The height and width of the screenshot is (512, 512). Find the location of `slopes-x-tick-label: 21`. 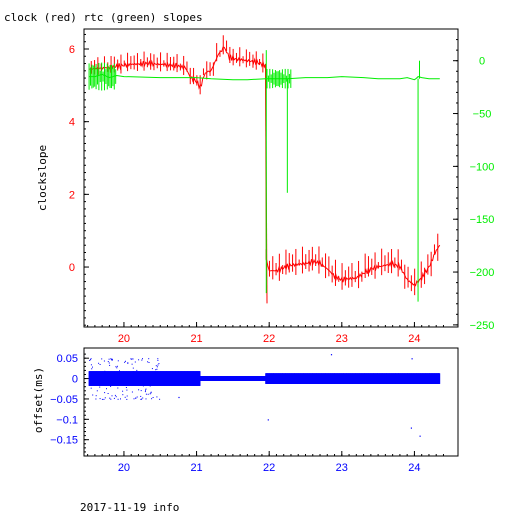

slopes-x-tick-label: 21 is located at coordinates (196, 339).